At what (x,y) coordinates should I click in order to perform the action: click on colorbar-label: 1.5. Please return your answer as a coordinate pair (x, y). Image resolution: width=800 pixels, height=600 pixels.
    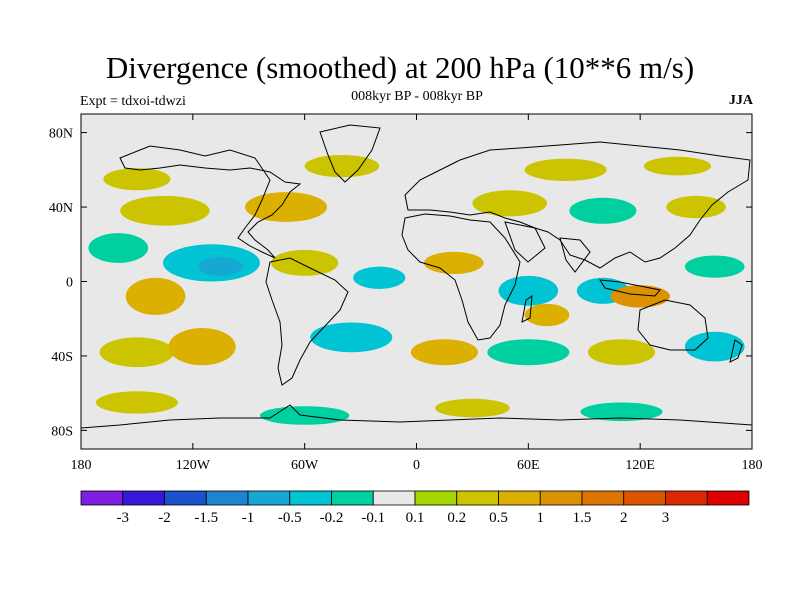
    Looking at the image, I should click on (582, 518).